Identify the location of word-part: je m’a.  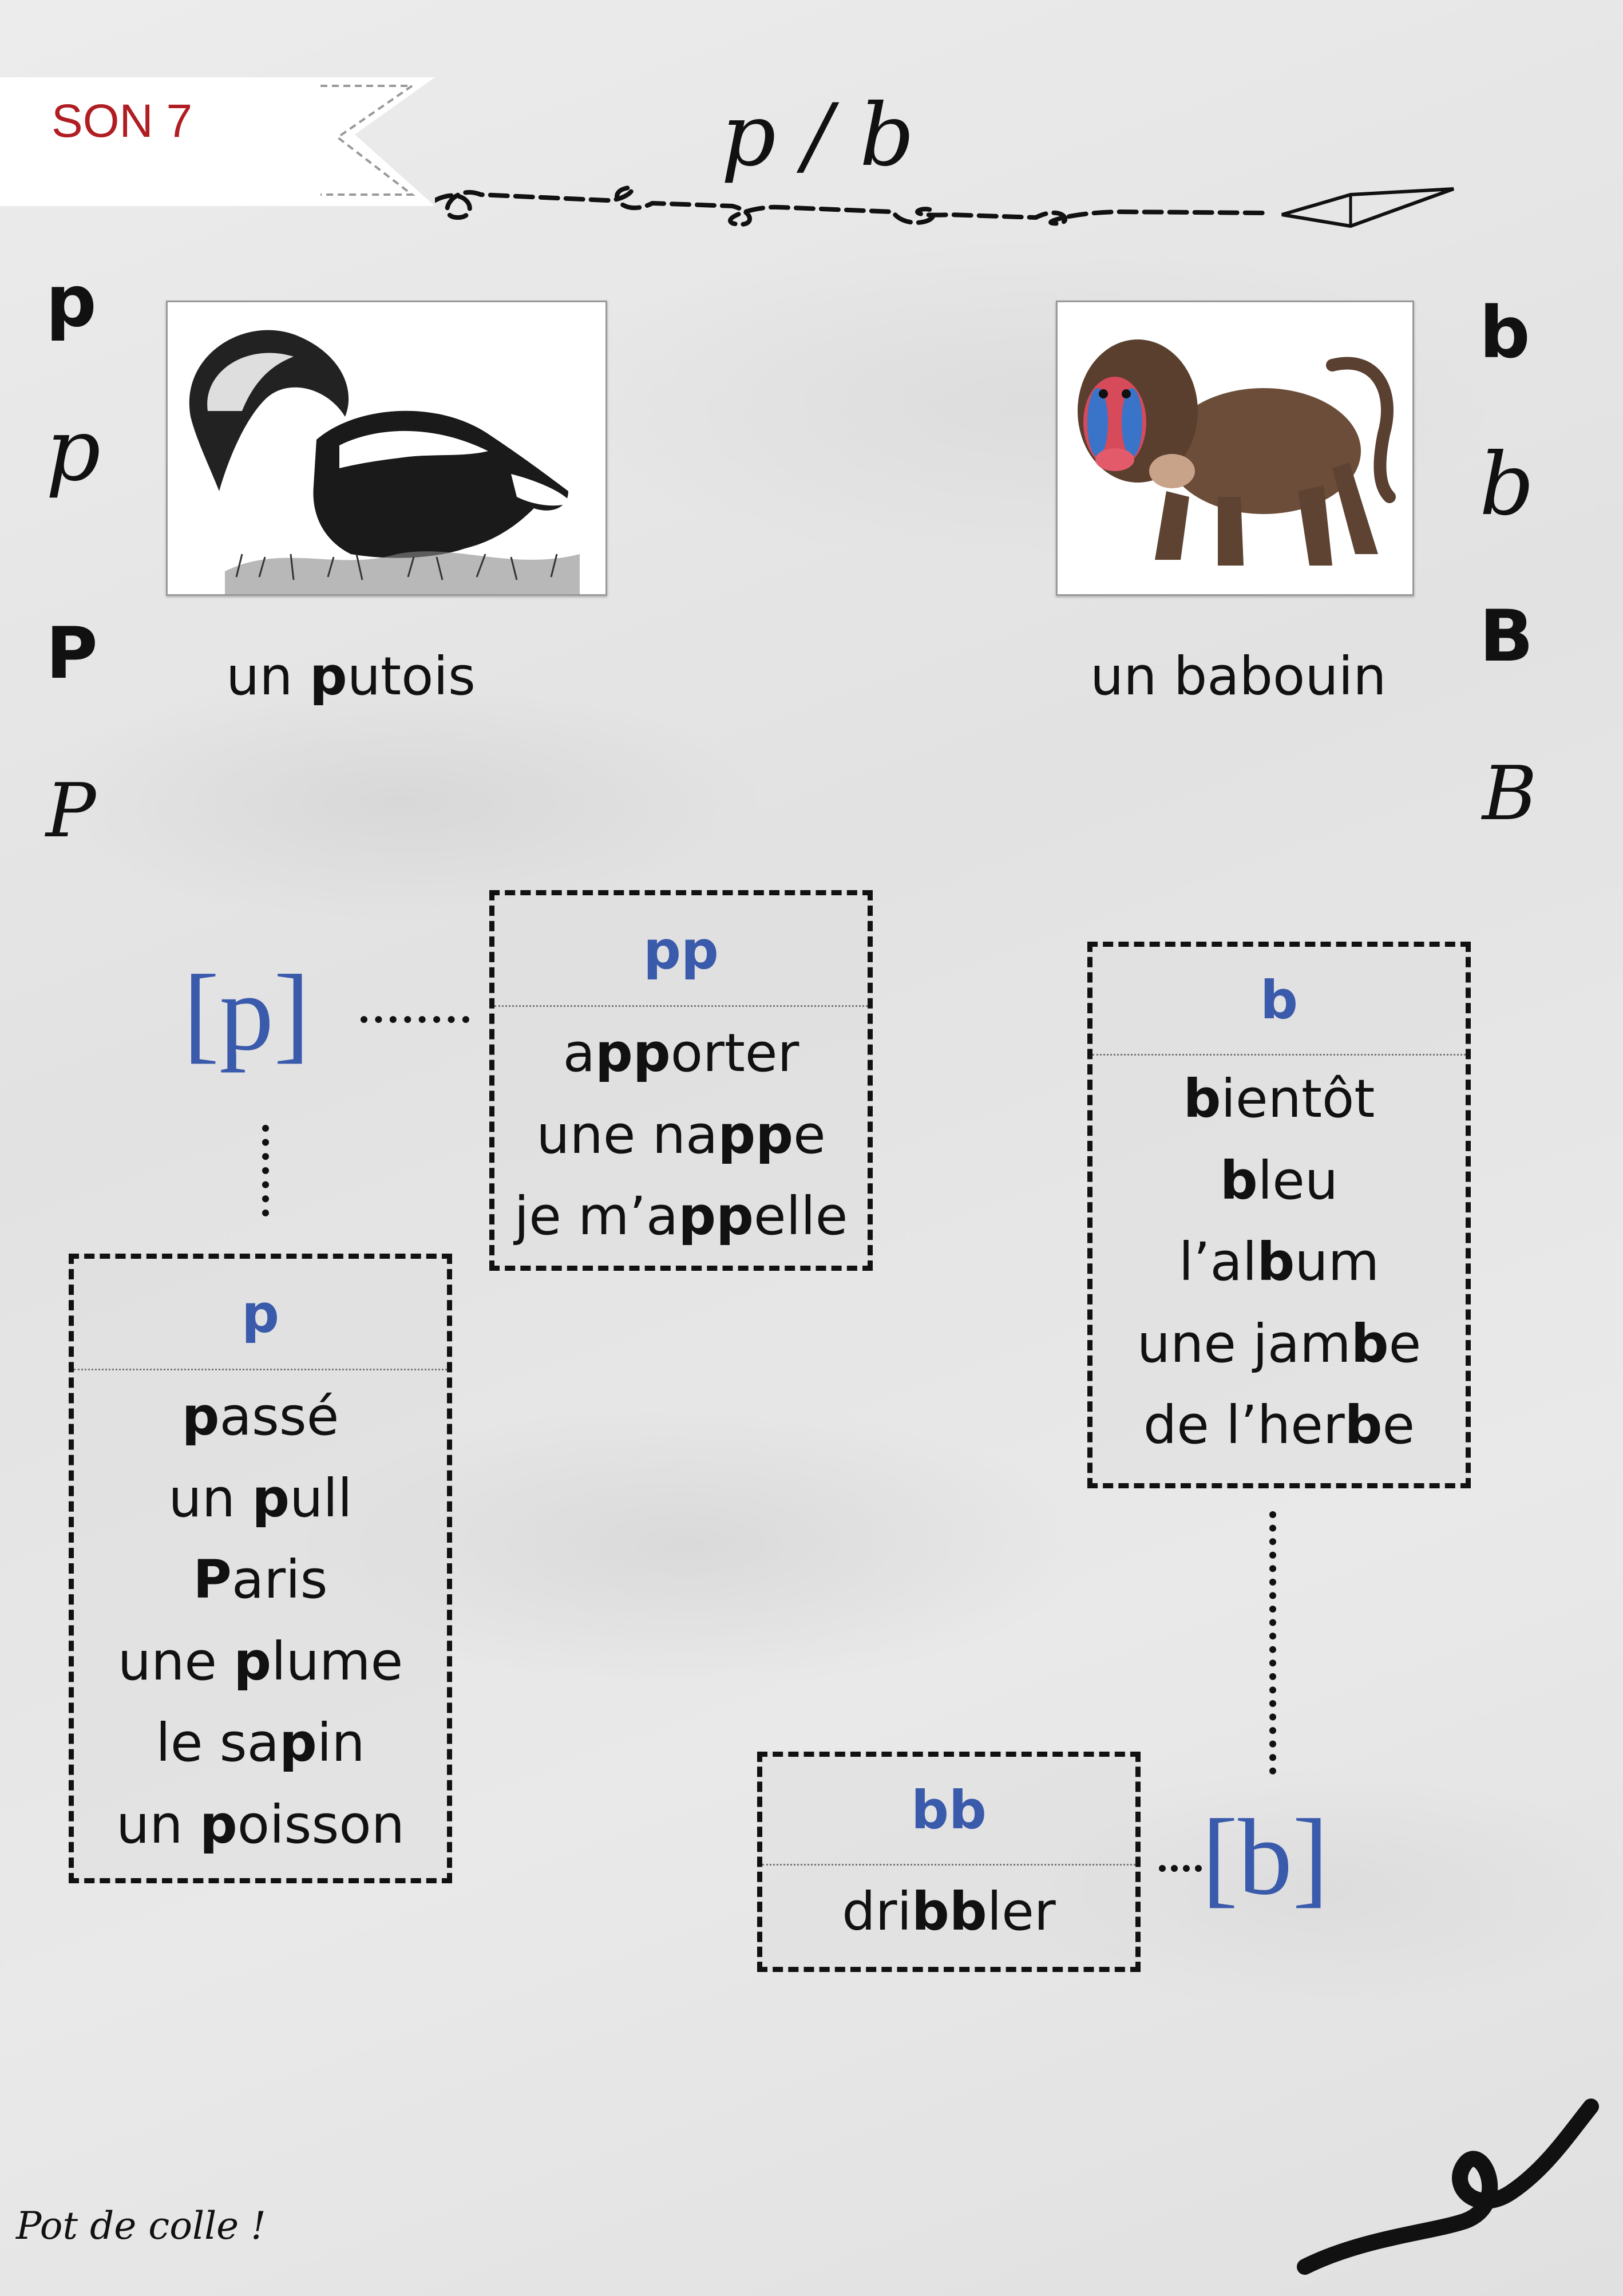
(597, 1216).